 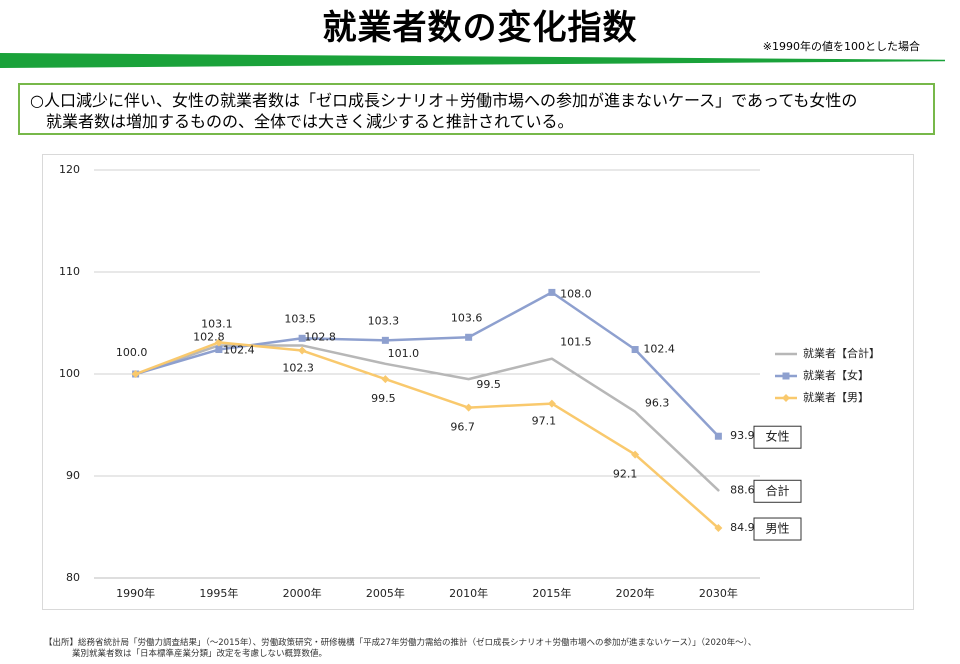 I want to click on data-label: 84.9, so click(x=742, y=527).